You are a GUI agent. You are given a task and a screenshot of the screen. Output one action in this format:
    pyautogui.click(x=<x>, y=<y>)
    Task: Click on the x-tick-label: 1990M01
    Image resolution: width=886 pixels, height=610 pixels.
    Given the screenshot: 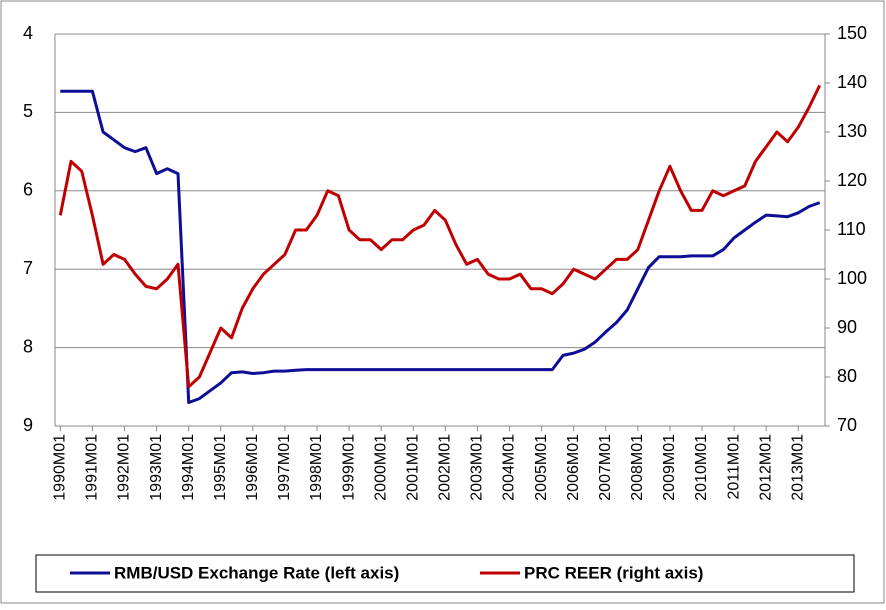 What is the action you would take?
    pyautogui.click(x=60, y=467)
    